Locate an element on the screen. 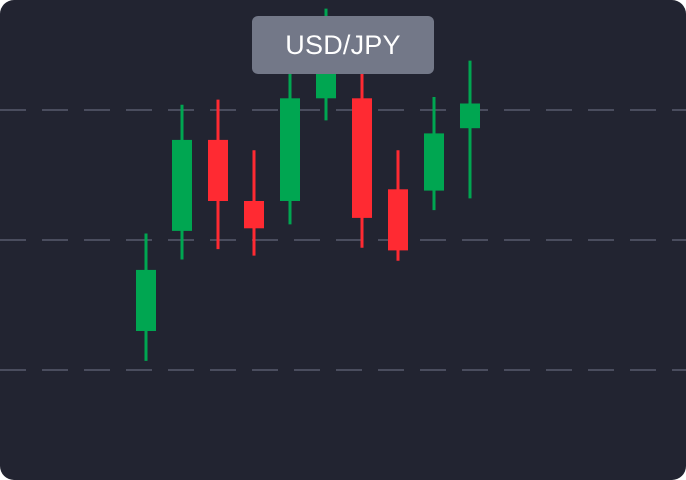  symbol-badge: USD/JPY is located at coordinates (343, 45).